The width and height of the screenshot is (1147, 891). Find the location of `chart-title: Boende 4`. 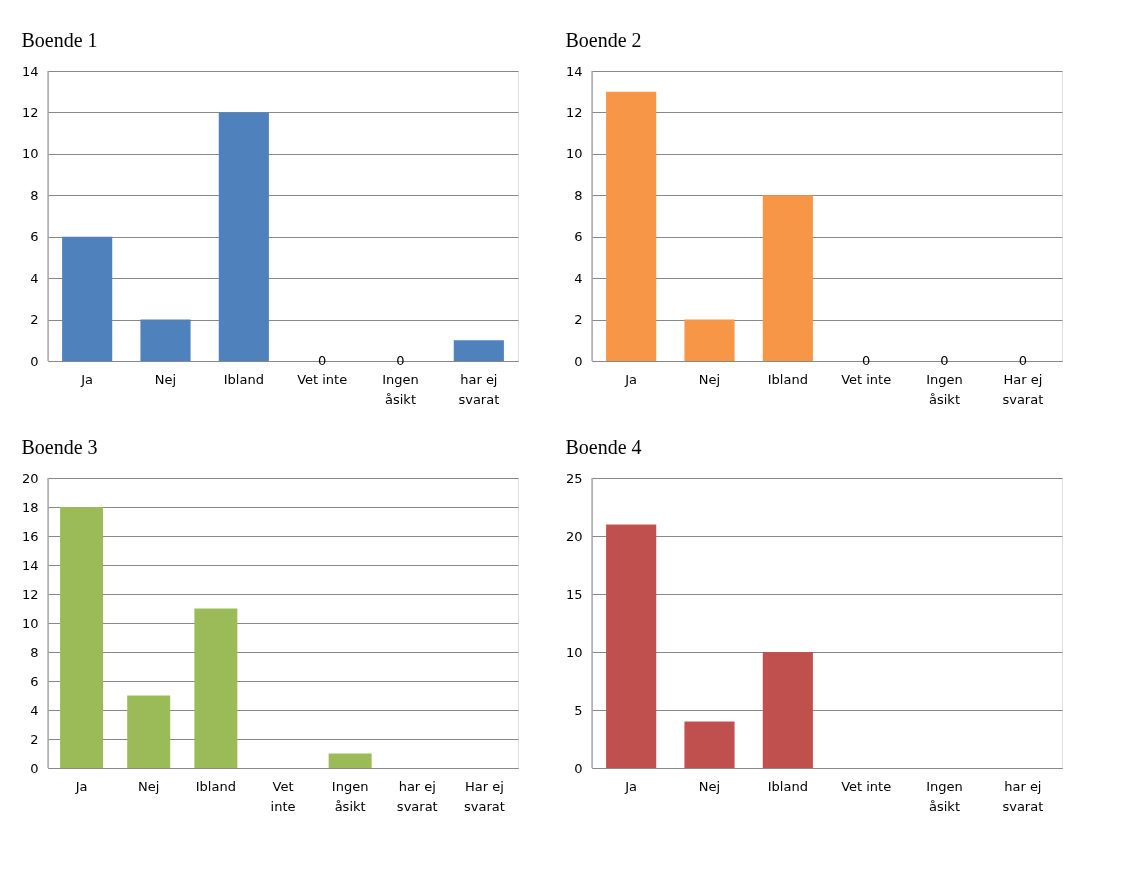

chart-title: Boende 4 is located at coordinates (603, 447).